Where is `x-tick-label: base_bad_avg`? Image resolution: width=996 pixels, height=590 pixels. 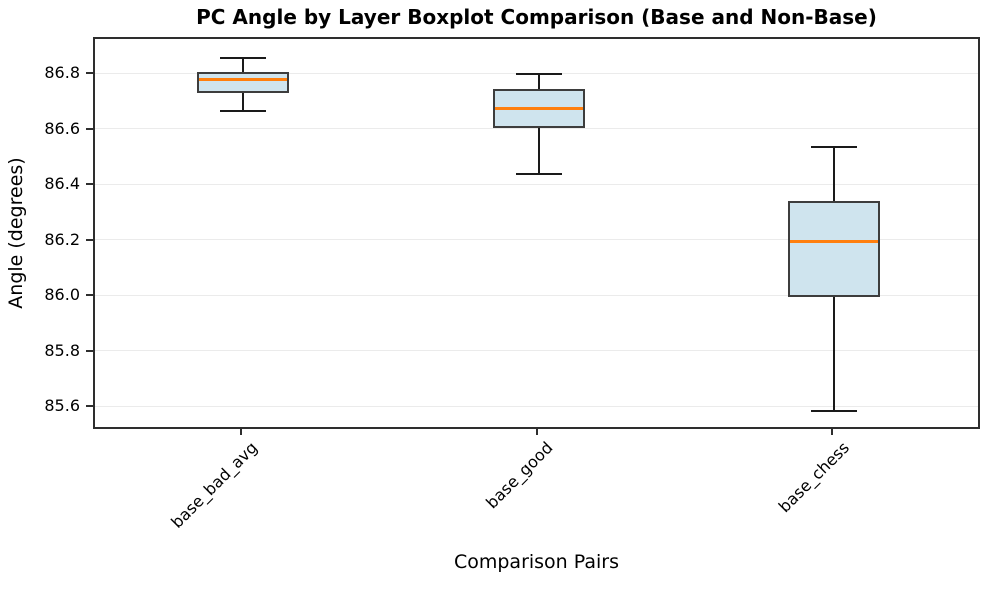 x-tick-label: base_bad_avg is located at coordinates (214, 485).